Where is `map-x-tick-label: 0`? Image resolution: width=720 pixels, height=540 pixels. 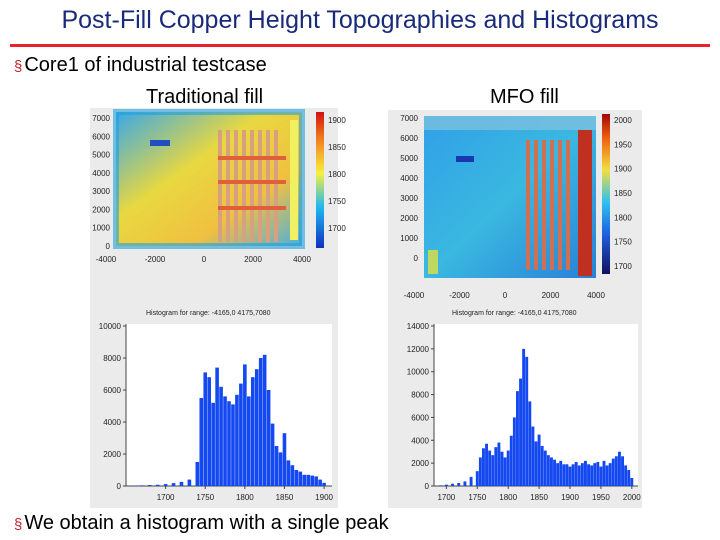 map-x-tick-label: 0 is located at coordinates (204, 259).